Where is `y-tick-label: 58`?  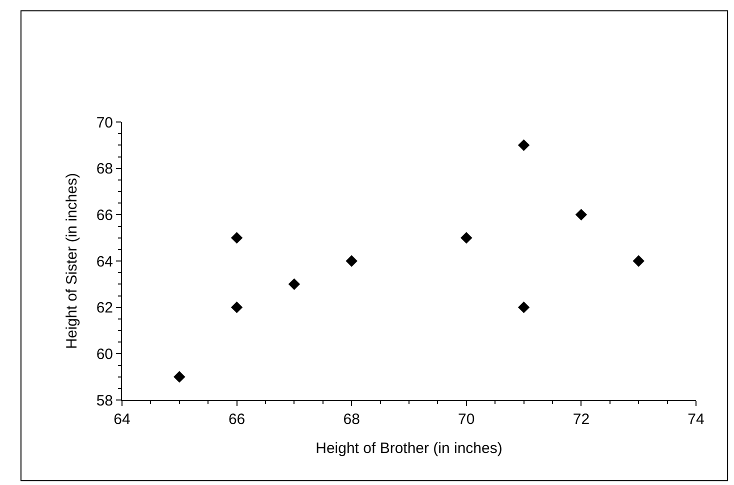
y-tick-label: 58 is located at coordinates (104, 401).